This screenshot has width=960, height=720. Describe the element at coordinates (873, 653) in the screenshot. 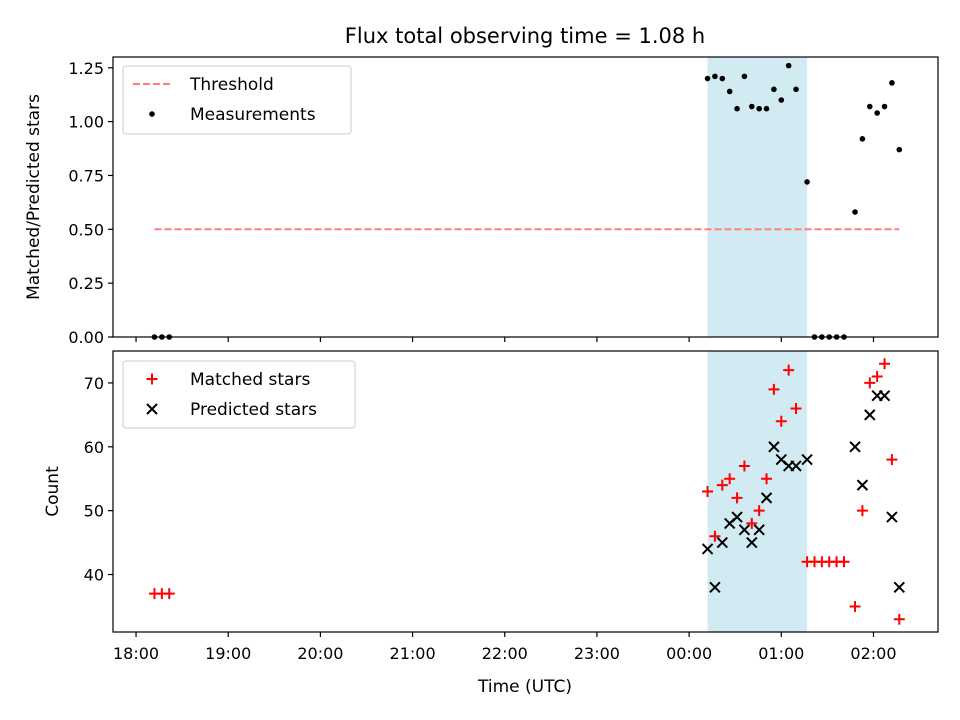

I see `x-tick-label: 02:00` at that location.